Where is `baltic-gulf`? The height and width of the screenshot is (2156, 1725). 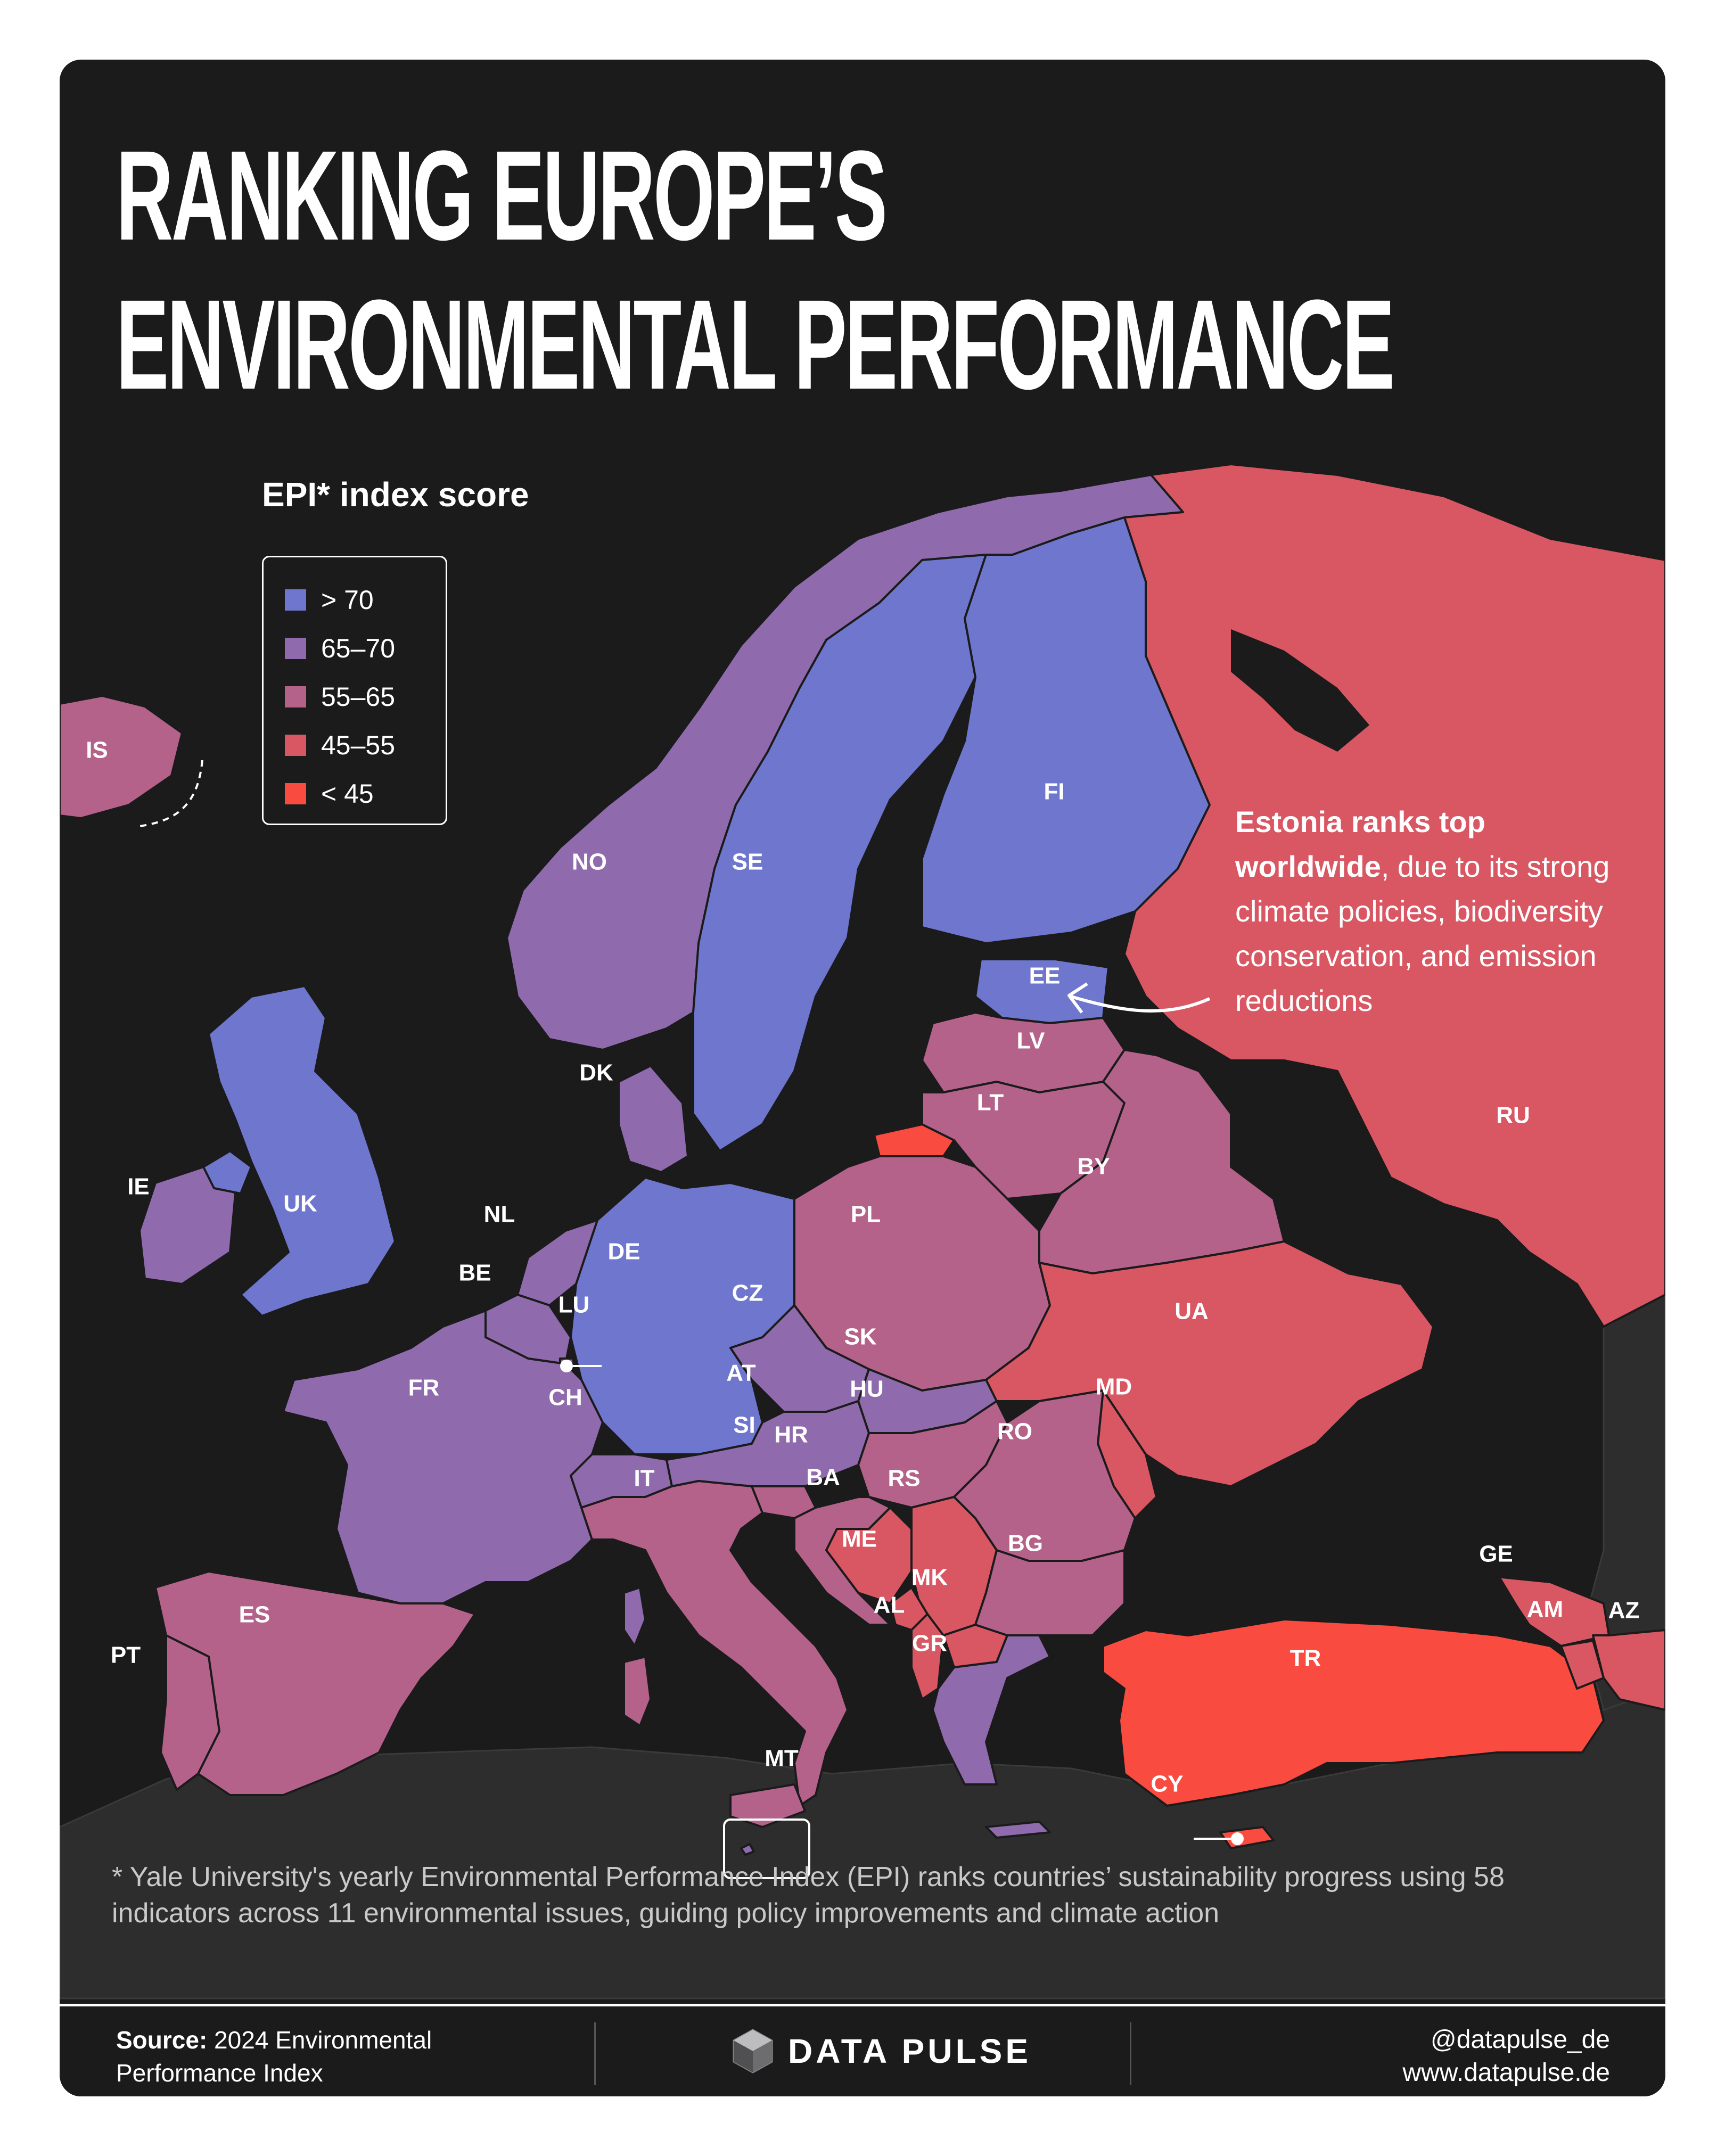 baltic-gulf is located at coordinates (949, 946).